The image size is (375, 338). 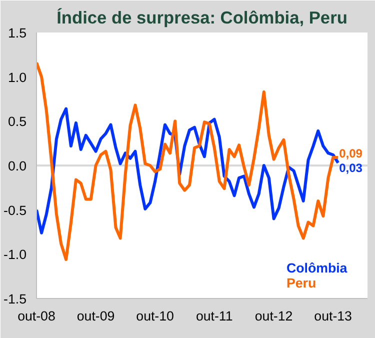 I want to click on x-tick-label: out-13, so click(x=333, y=316).